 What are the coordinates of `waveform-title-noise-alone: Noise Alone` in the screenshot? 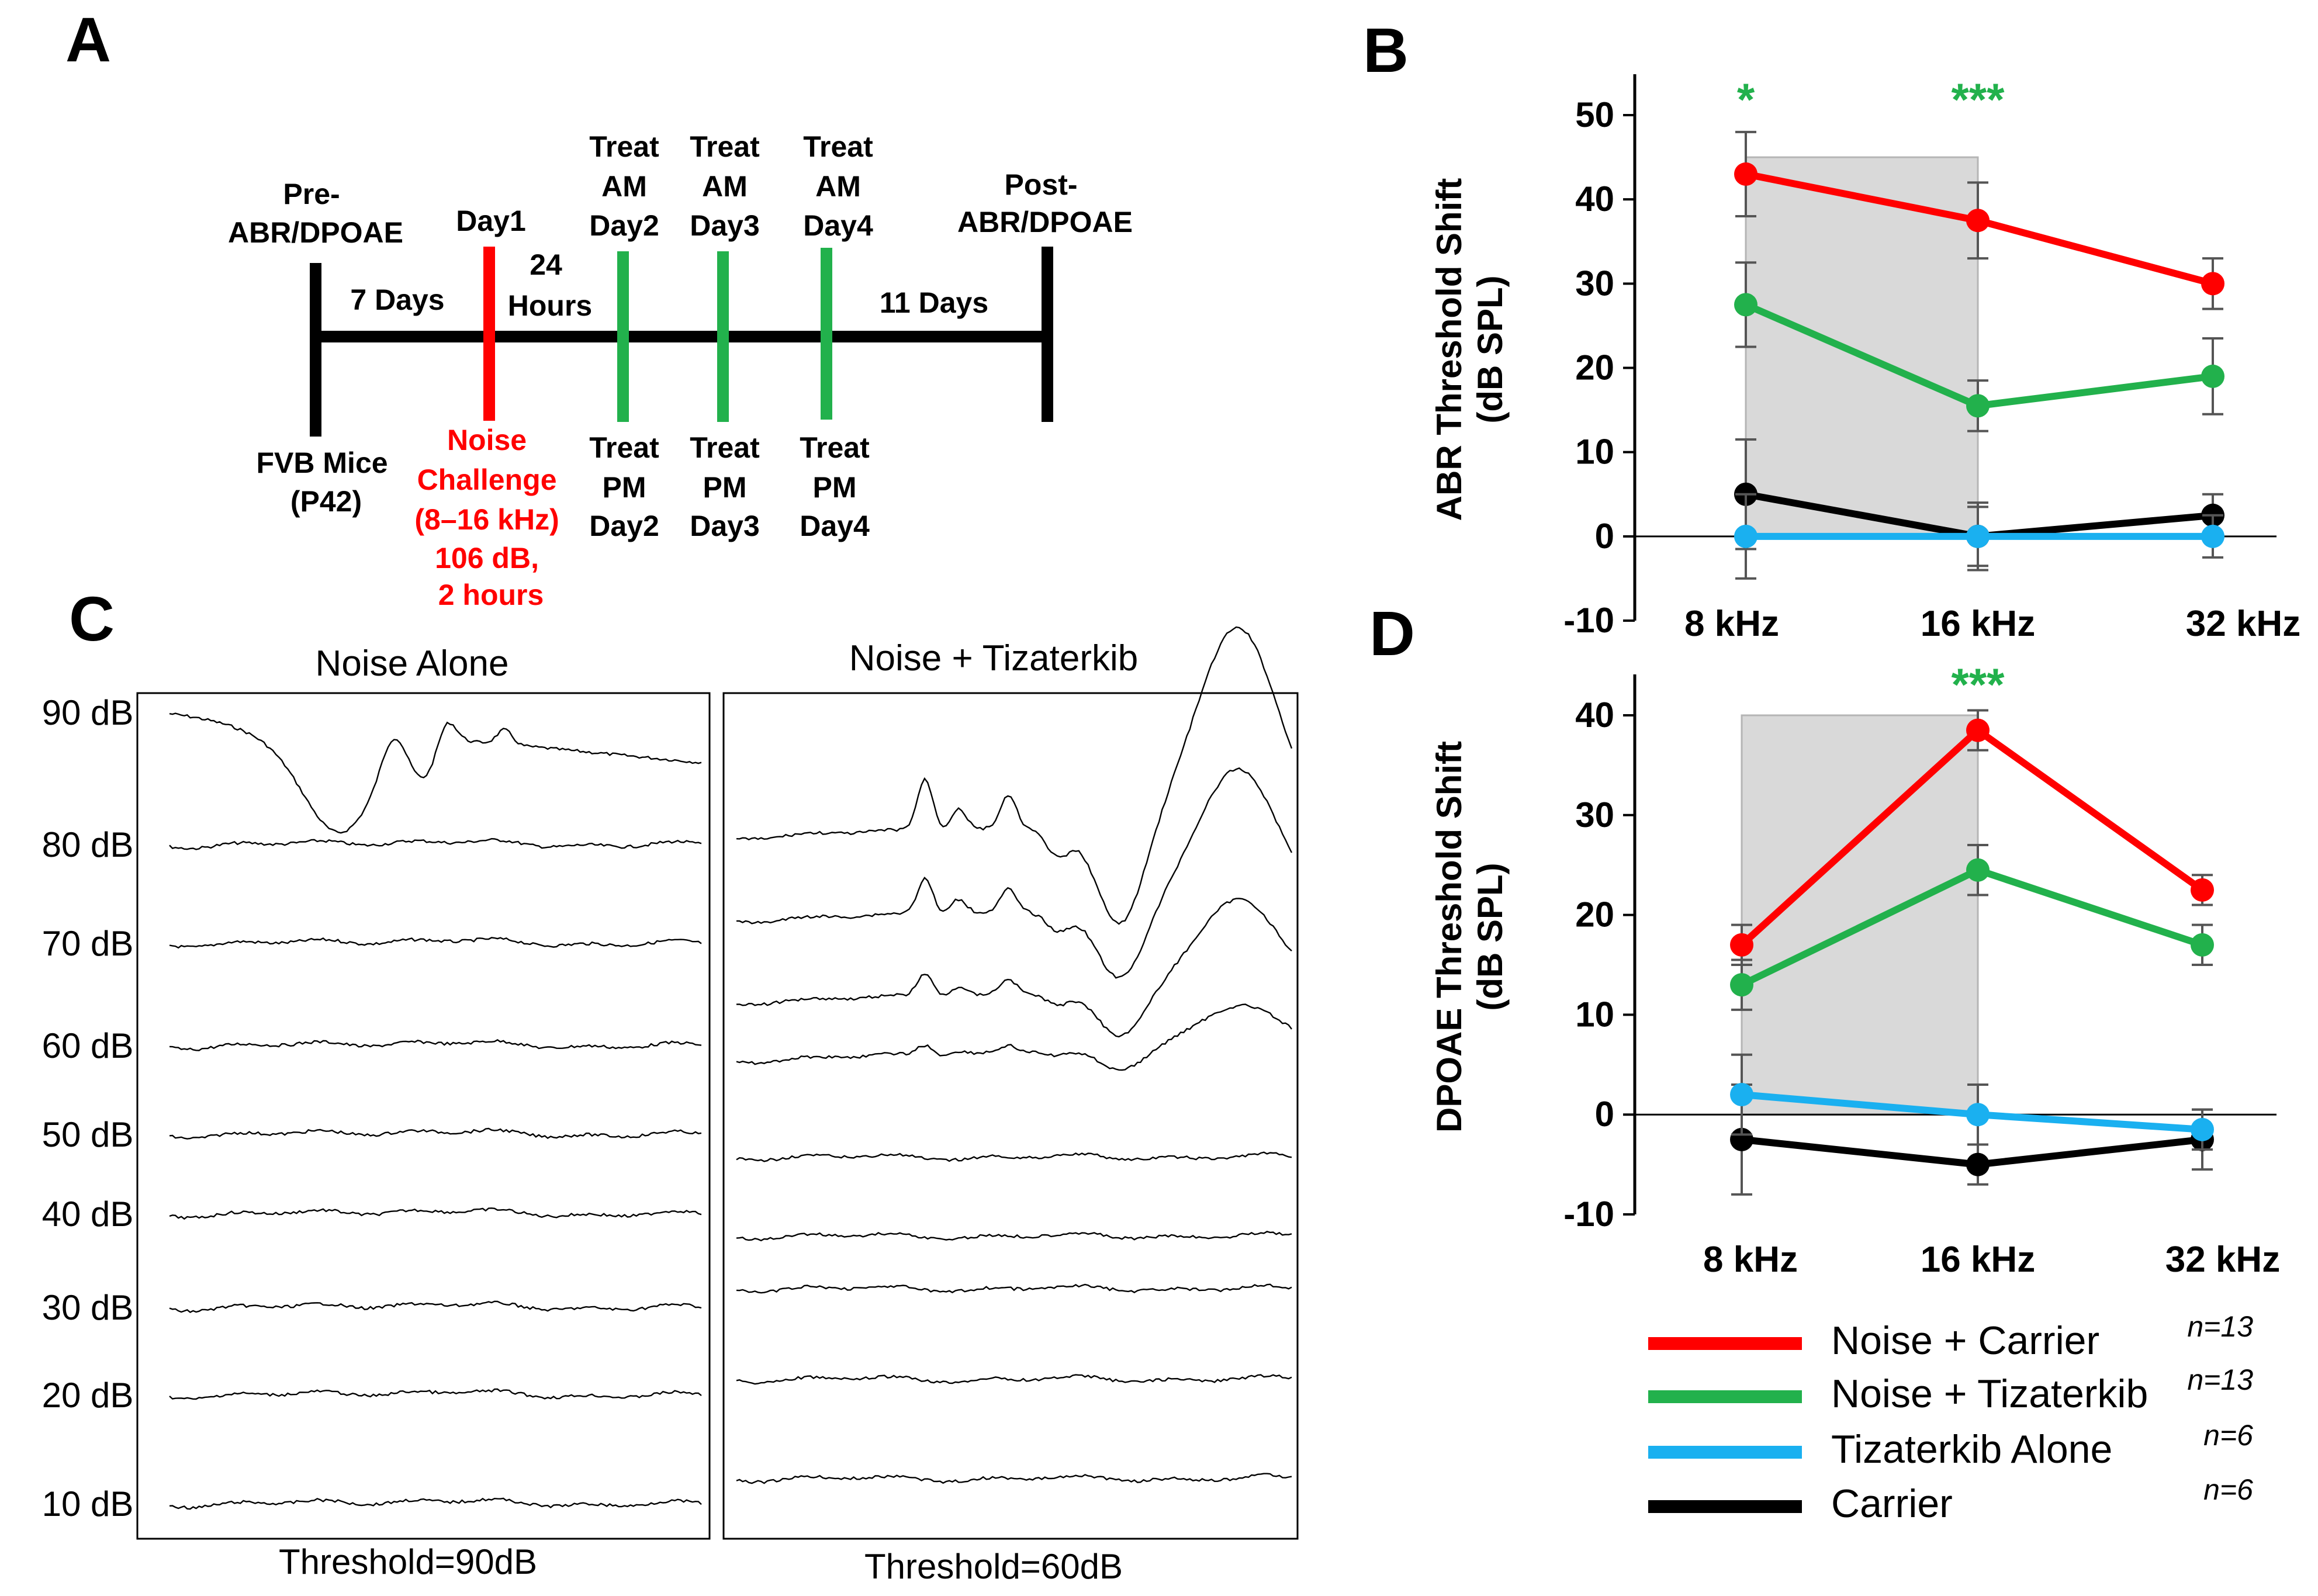 It's located at (413, 663).